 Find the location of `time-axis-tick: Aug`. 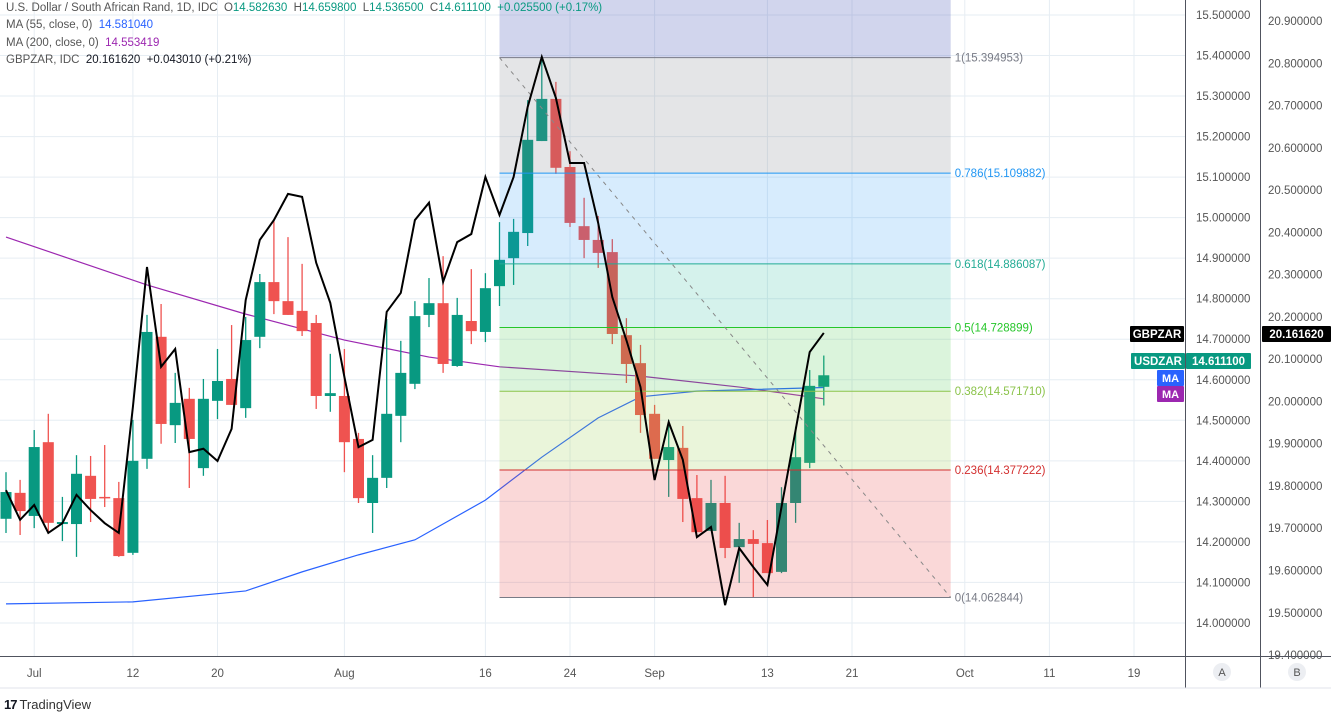

time-axis-tick: Aug is located at coordinates (344, 674).